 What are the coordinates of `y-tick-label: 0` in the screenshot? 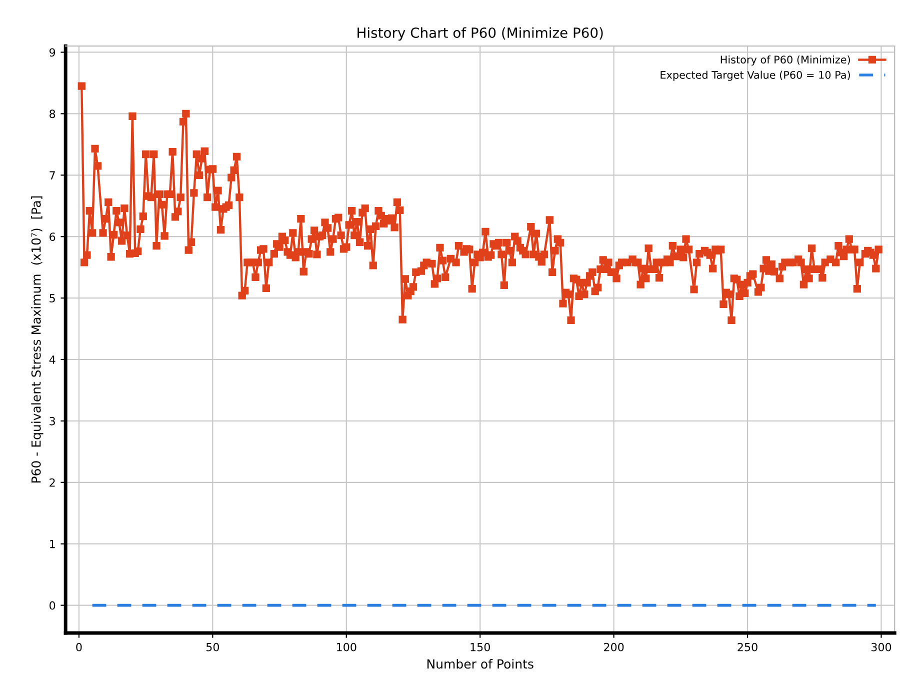 It's located at (53, 605).